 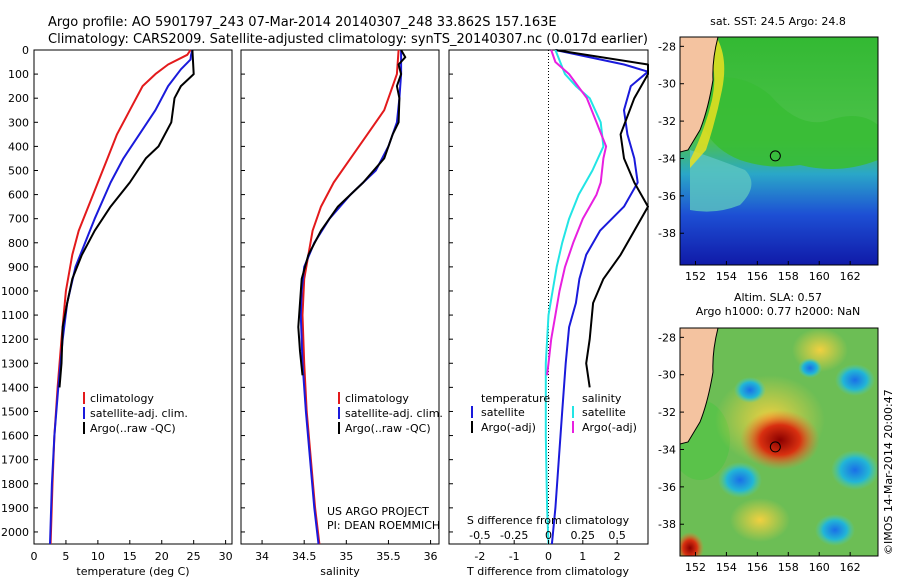 I want to click on s-tick-label: -0.5, so click(x=479, y=535).